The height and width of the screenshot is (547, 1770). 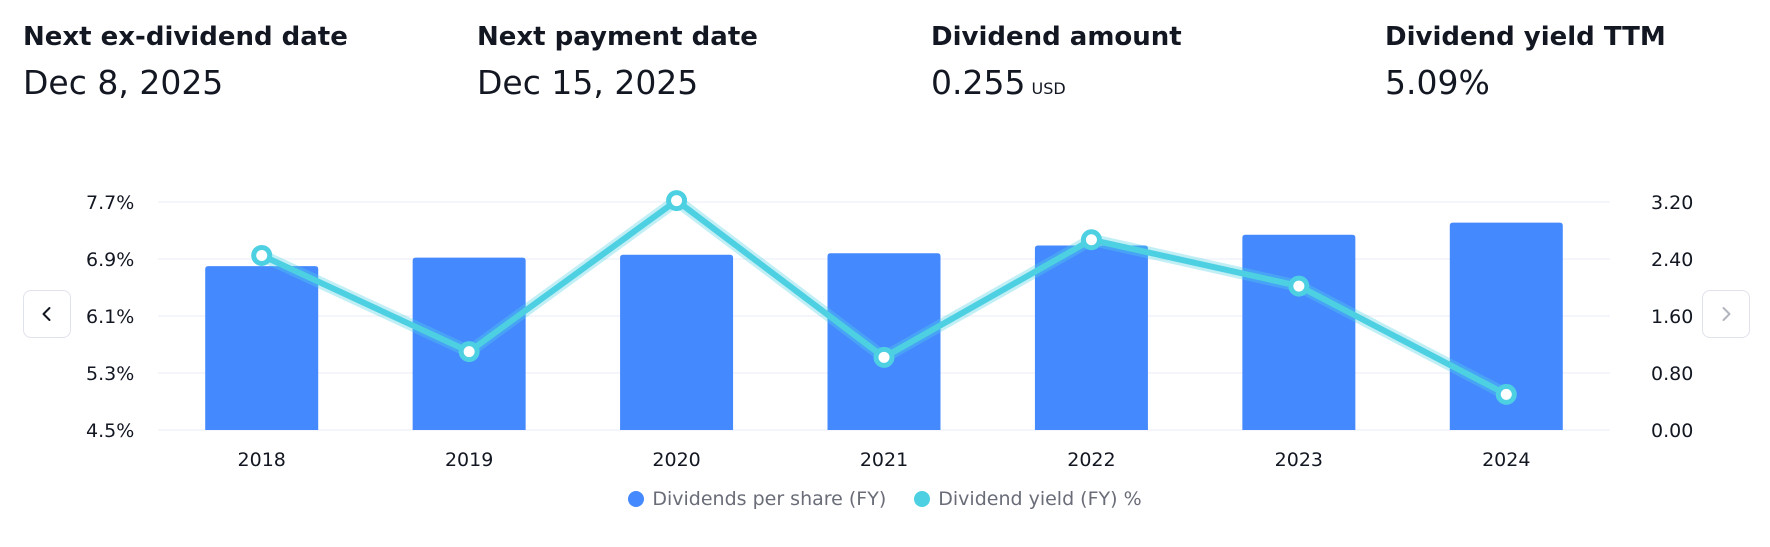 I want to click on x-axis-tick-label: 2020, so click(x=676, y=460).